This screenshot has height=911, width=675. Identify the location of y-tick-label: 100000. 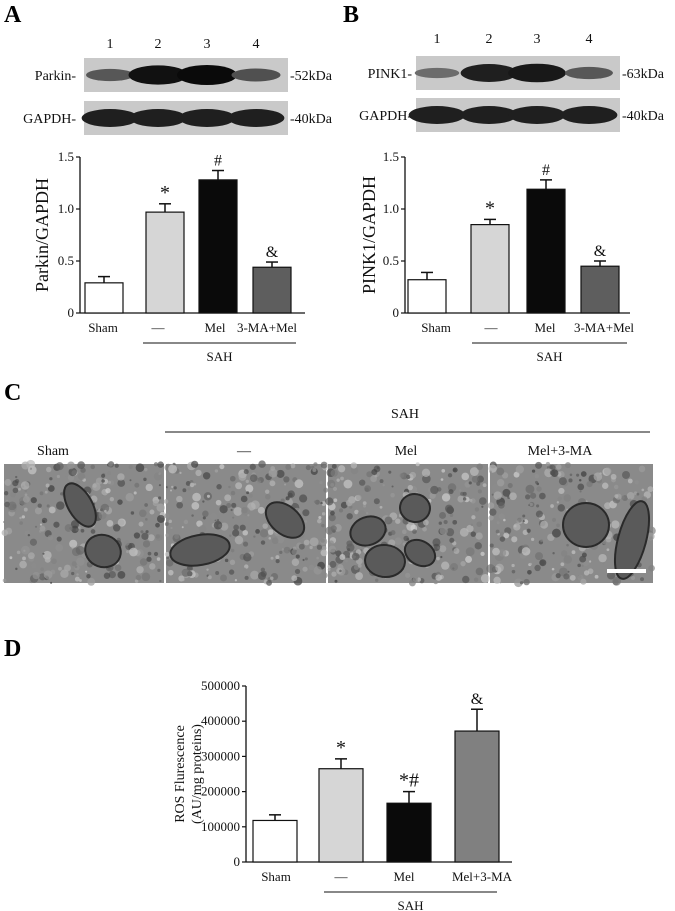
(220, 826).